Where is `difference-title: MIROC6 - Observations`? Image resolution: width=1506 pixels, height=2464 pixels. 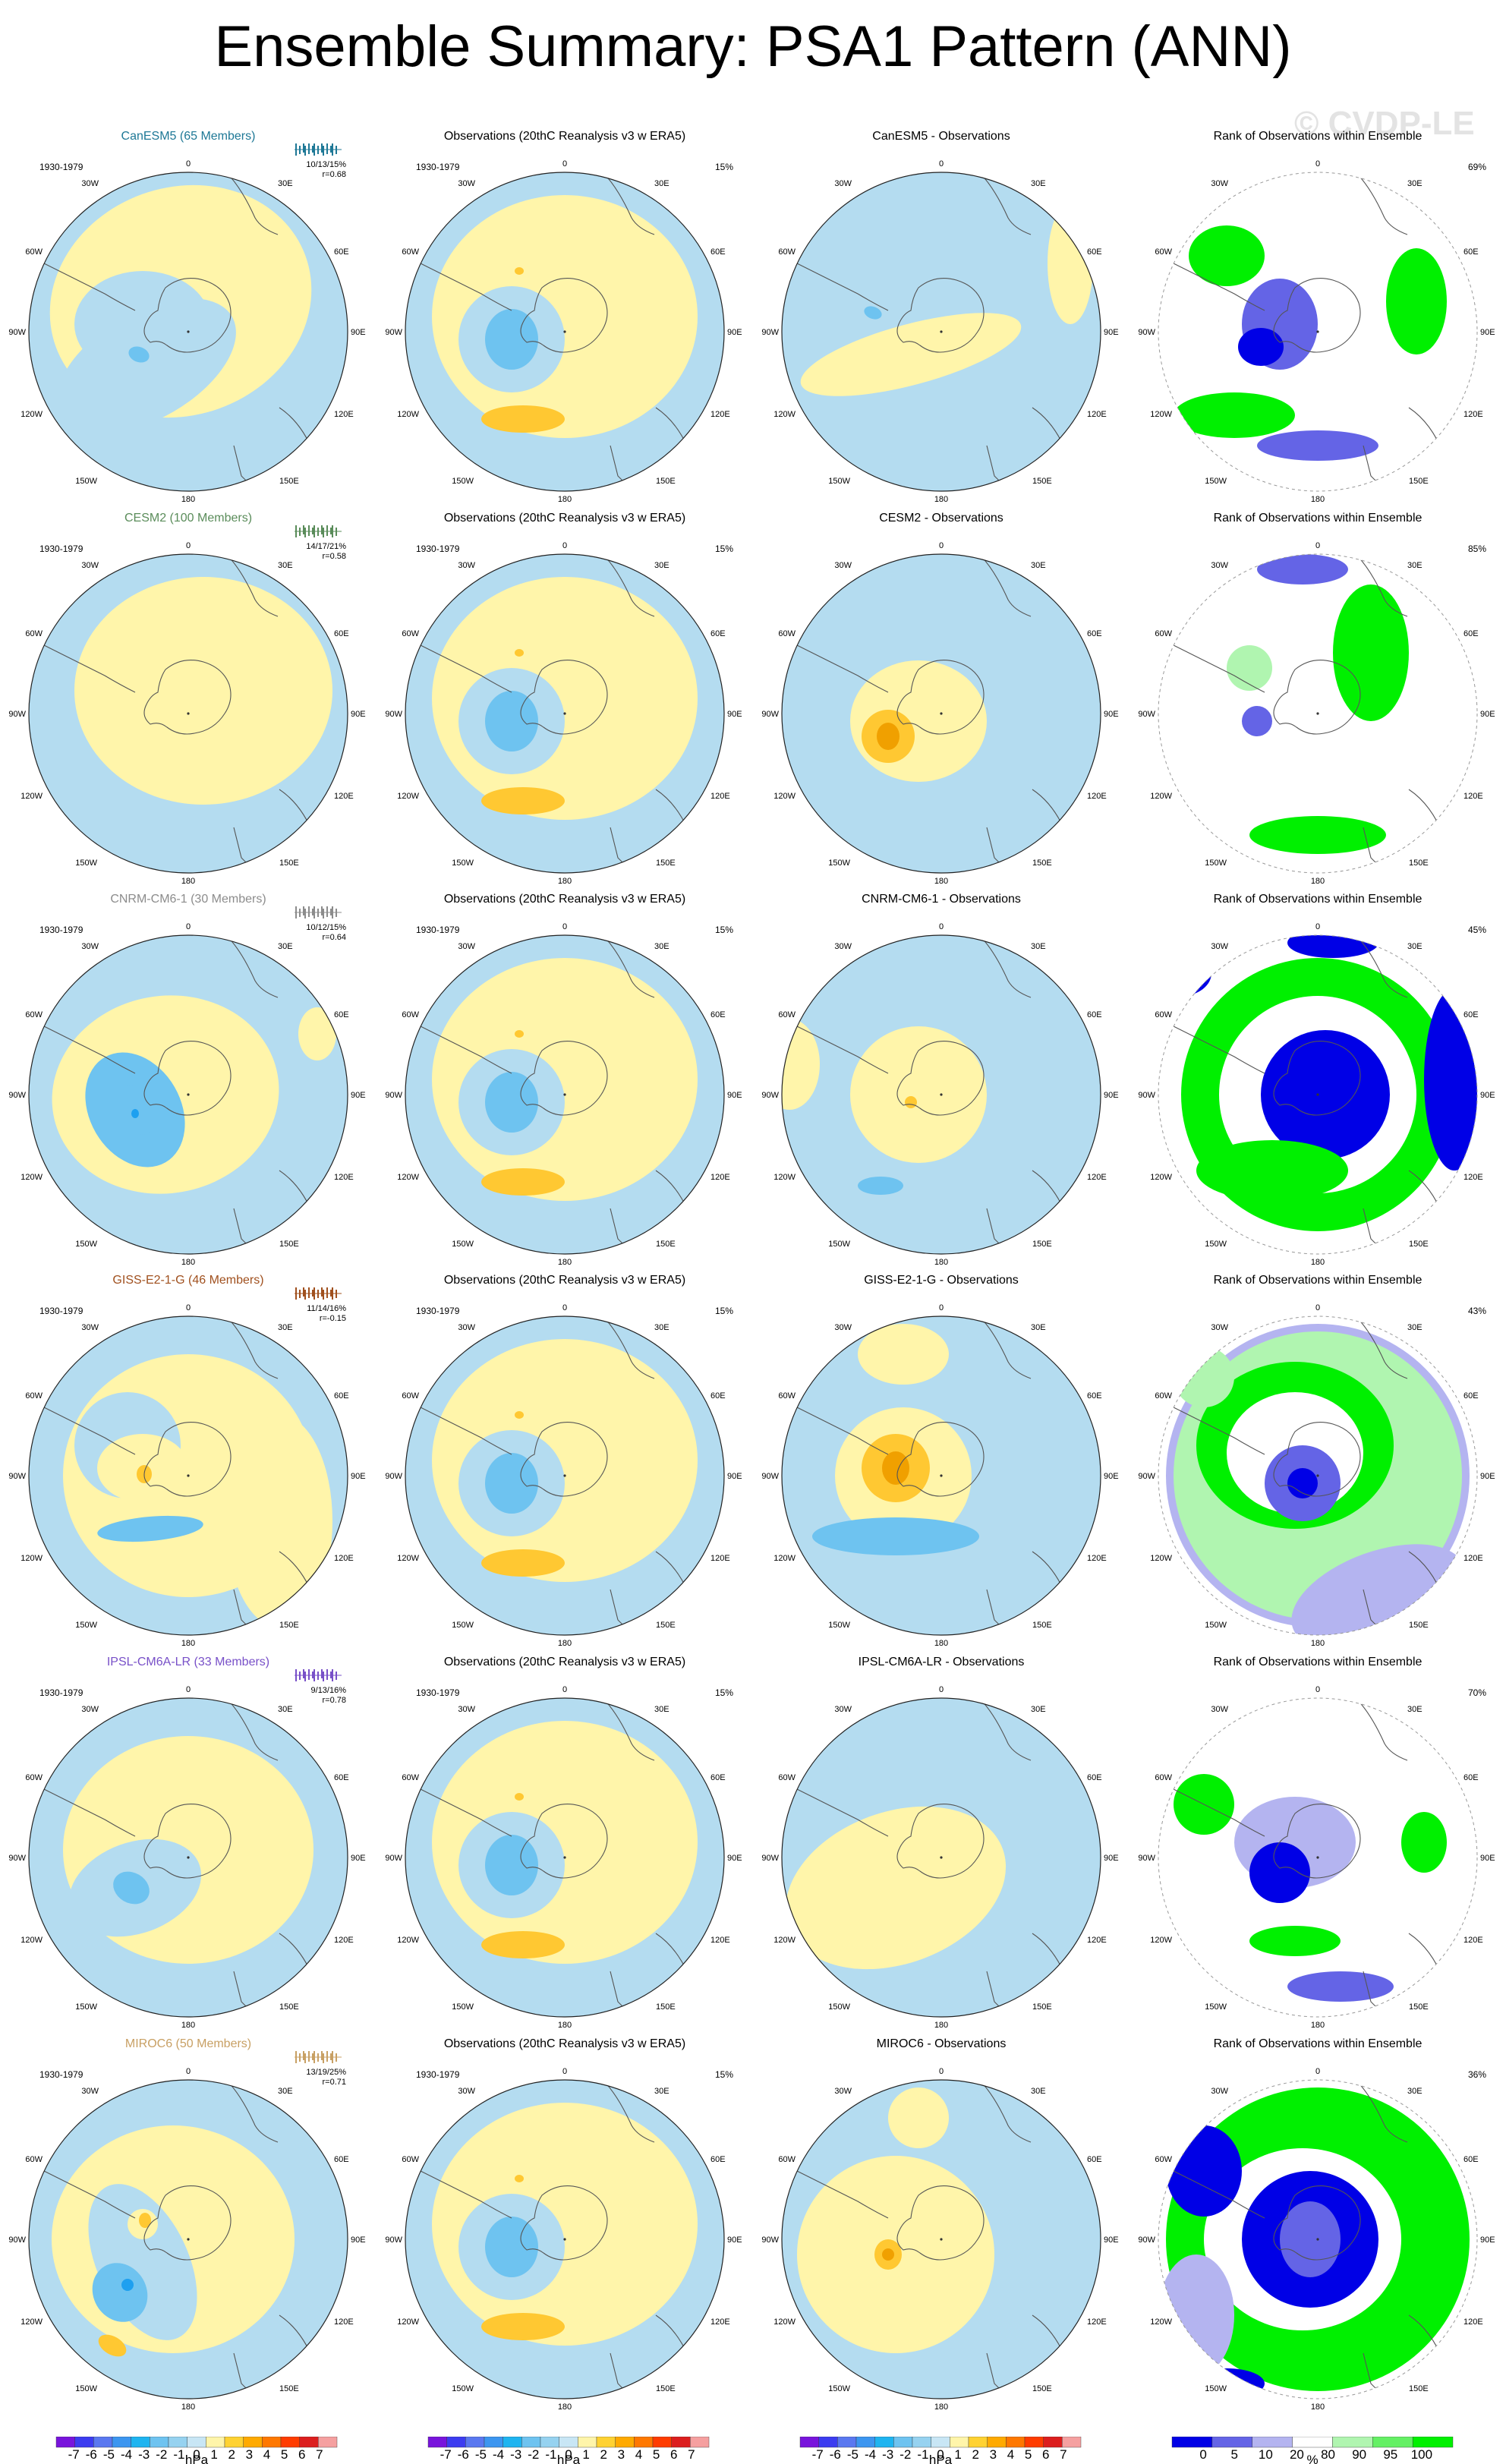 difference-title: MIROC6 - Observations is located at coordinates (941, 2043).